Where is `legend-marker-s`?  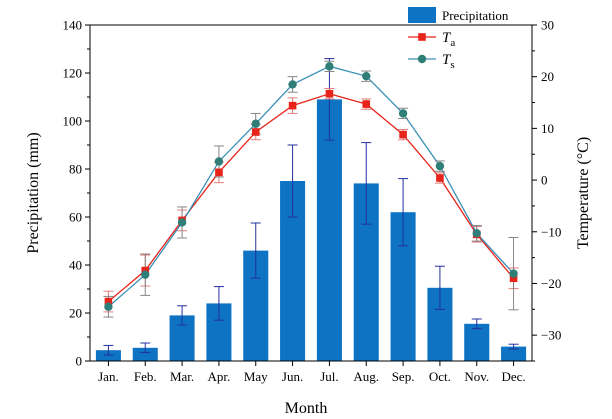 legend-marker-s is located at coordinates (422, 59).